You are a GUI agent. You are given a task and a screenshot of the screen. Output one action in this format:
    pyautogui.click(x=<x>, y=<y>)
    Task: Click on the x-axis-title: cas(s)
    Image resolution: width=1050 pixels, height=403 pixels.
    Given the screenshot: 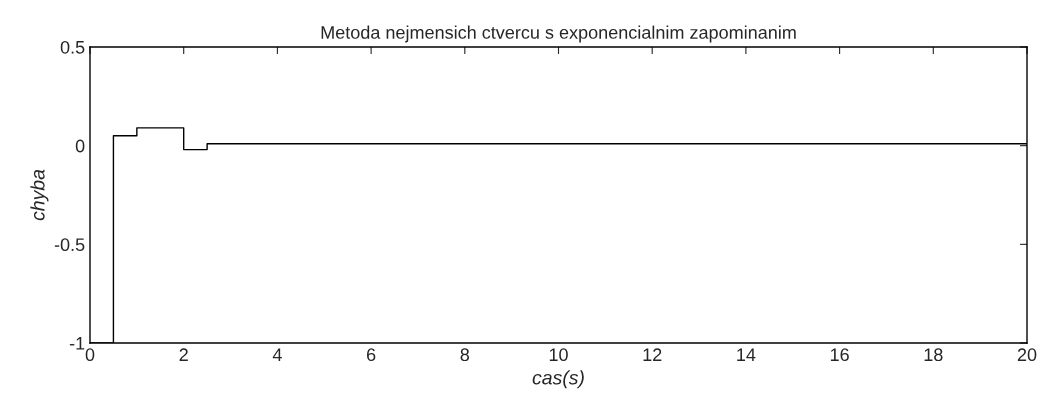 What is the action you would take?
    pyautogui.click(x=558, y=379)
    